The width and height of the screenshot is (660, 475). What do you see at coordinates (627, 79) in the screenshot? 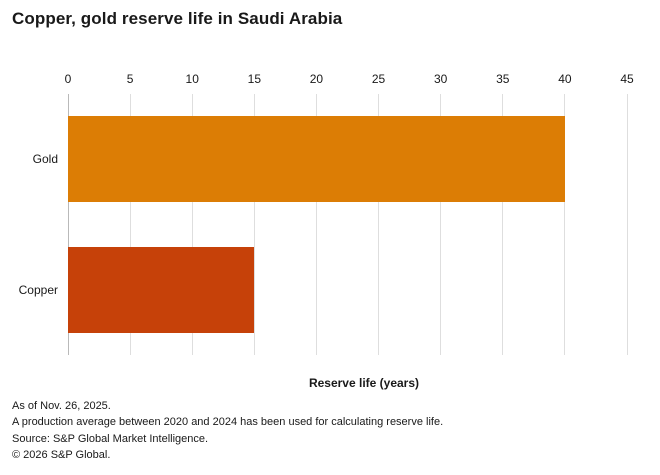
I see `x-tick-label-45: 45` at bounding box center [627, 79].